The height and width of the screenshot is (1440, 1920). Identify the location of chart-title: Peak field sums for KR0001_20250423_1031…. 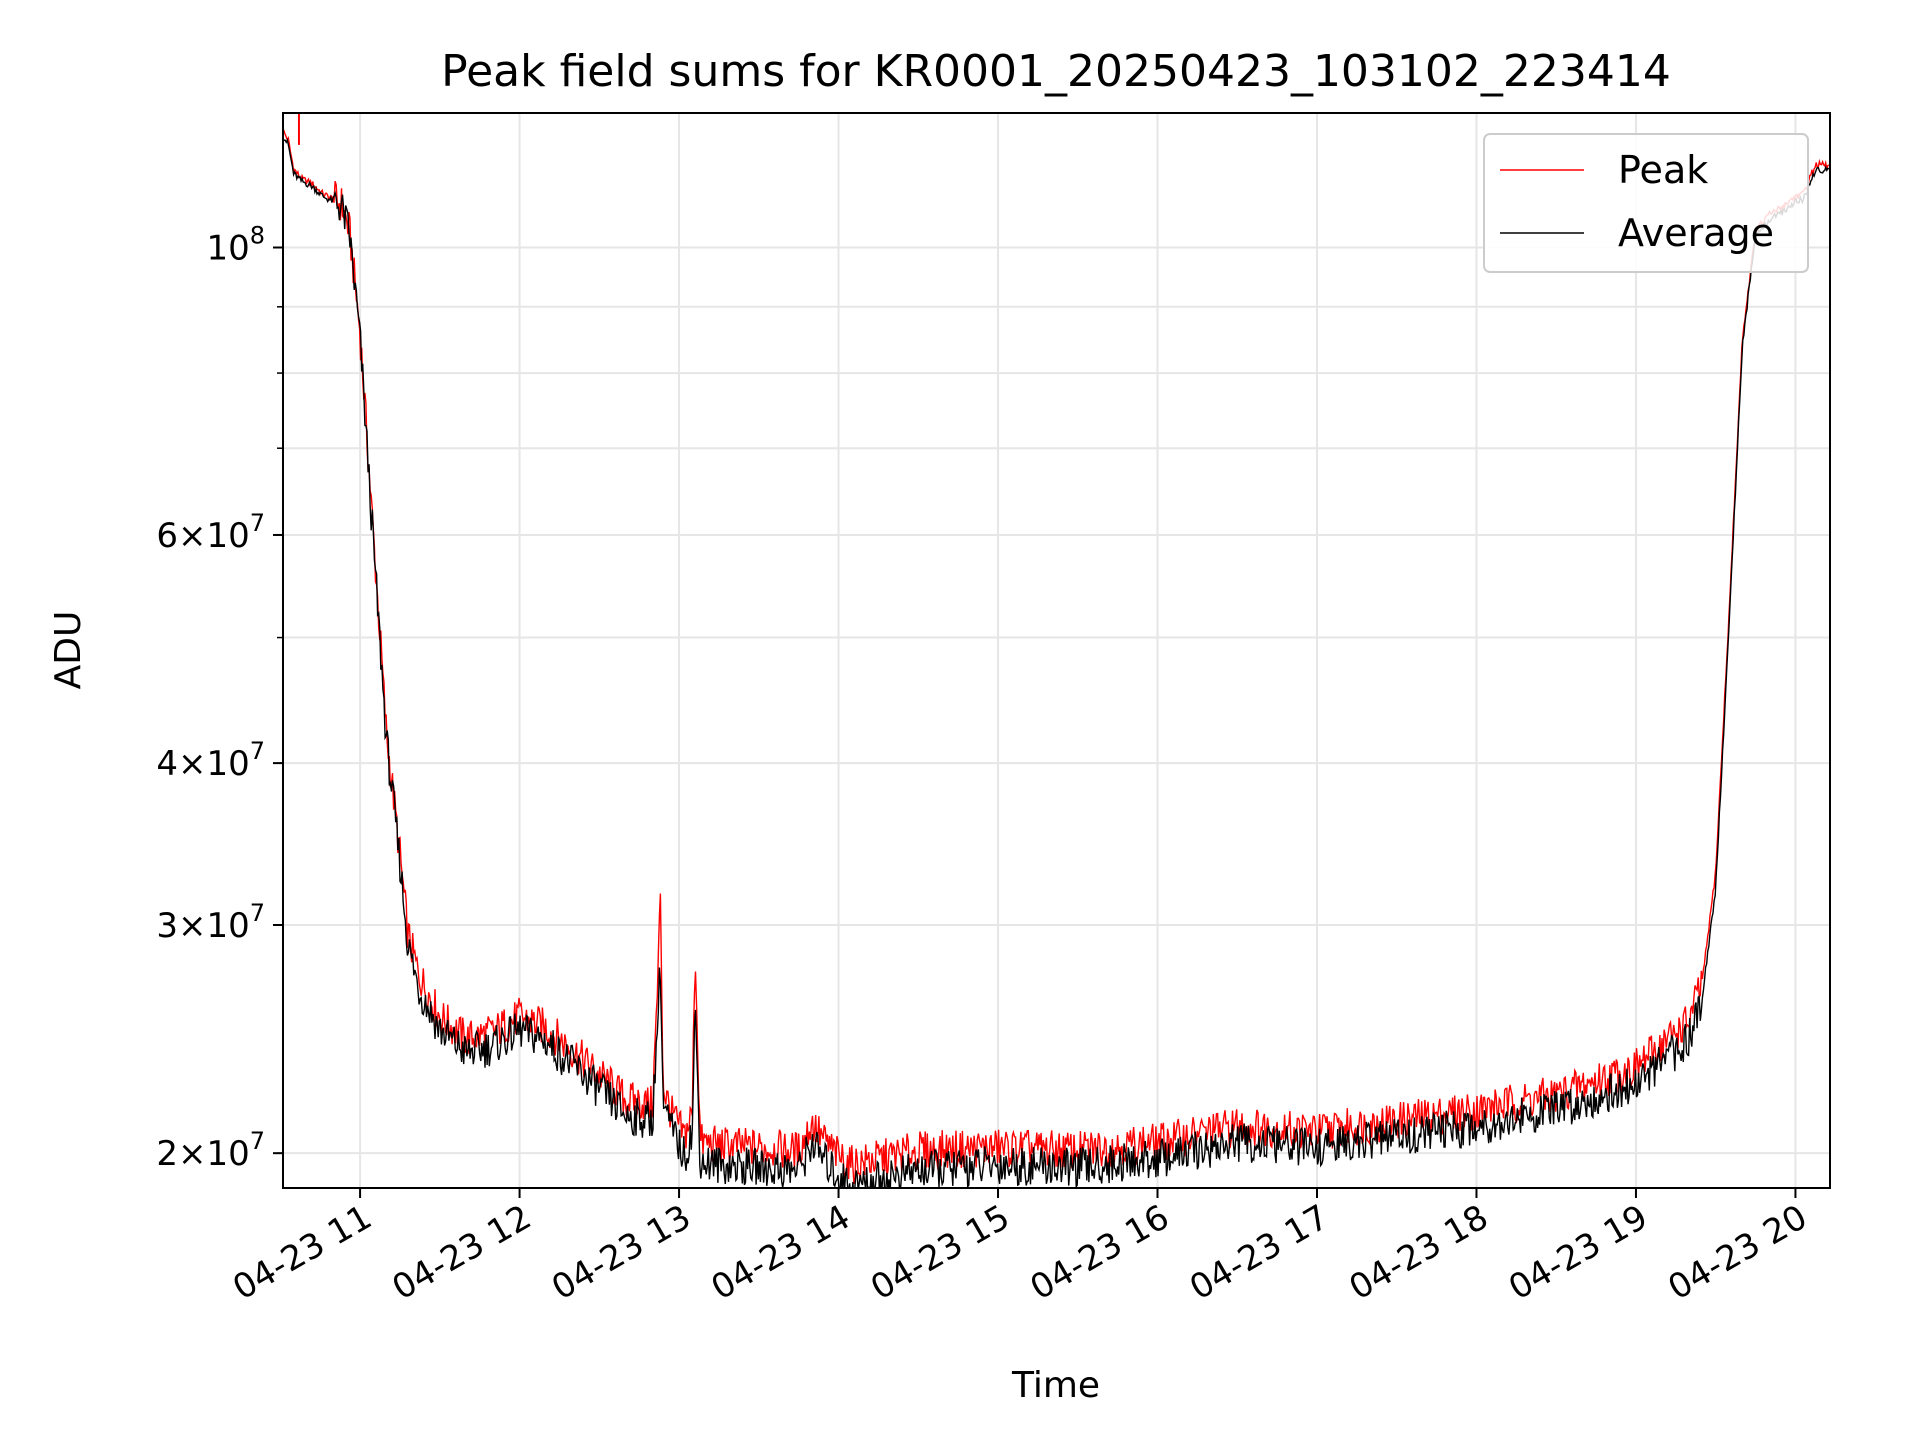
(1056, 71).